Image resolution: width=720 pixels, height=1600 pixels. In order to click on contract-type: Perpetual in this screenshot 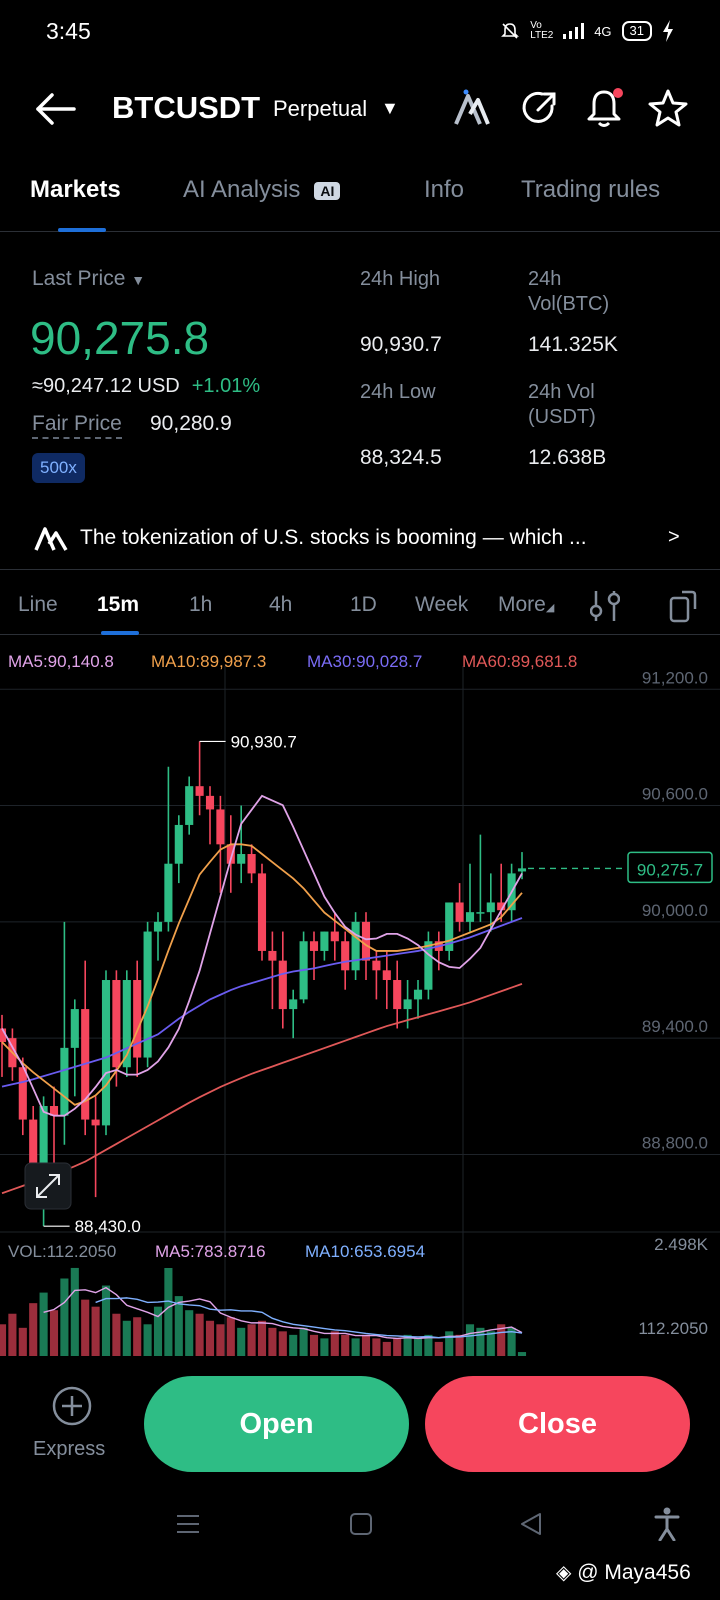, I will do `click(320, 108)`.